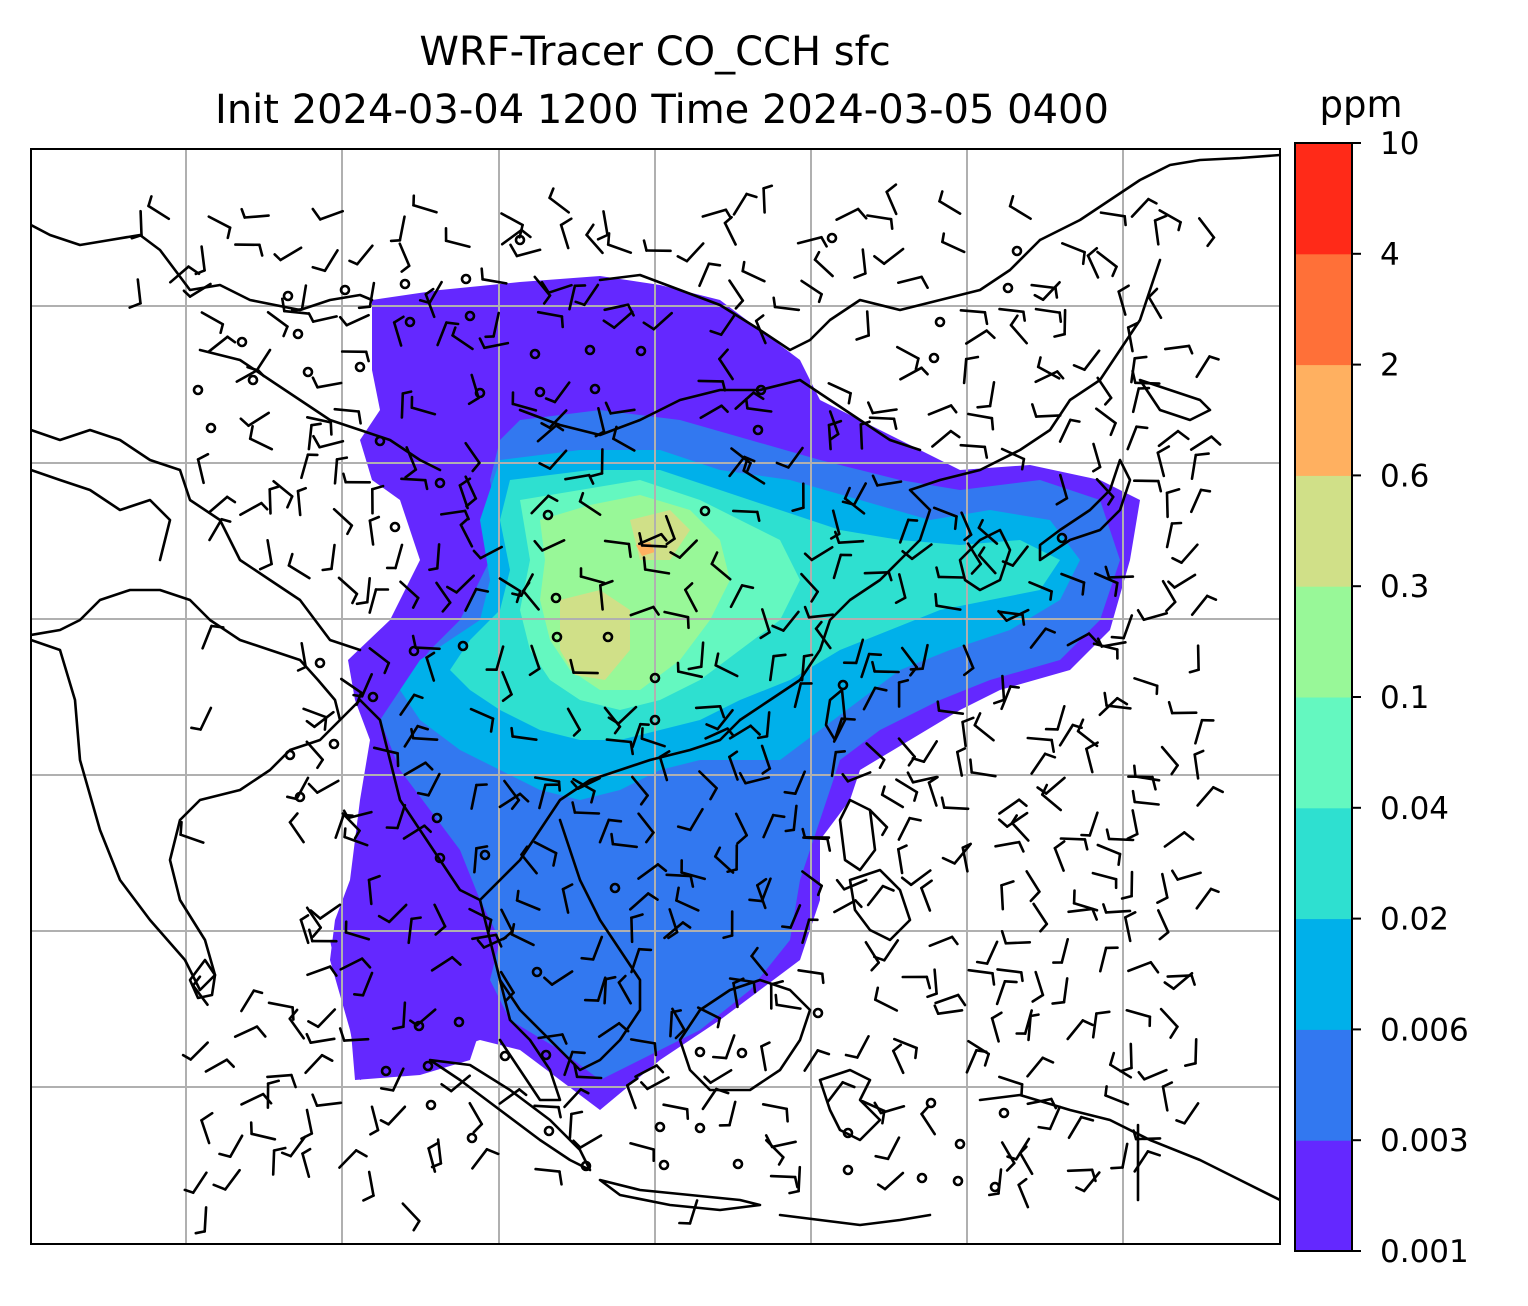  I want to click on colorbar-tick-label: 10, so click(1399, 144).